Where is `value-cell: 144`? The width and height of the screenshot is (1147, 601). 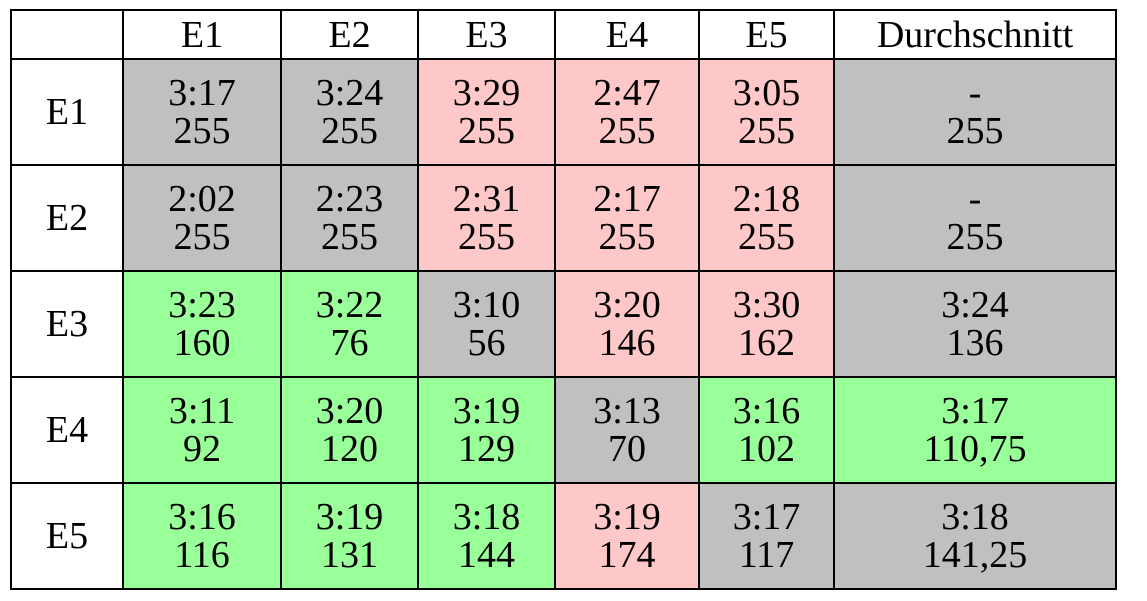
value-cell: 144 is located at coordinates (486, 563).